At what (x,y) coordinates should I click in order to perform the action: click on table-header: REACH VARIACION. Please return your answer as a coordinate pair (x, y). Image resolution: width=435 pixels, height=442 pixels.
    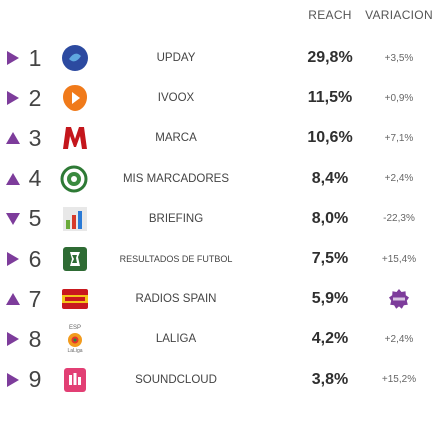
    Looking at the image, I should click on (217, 20).